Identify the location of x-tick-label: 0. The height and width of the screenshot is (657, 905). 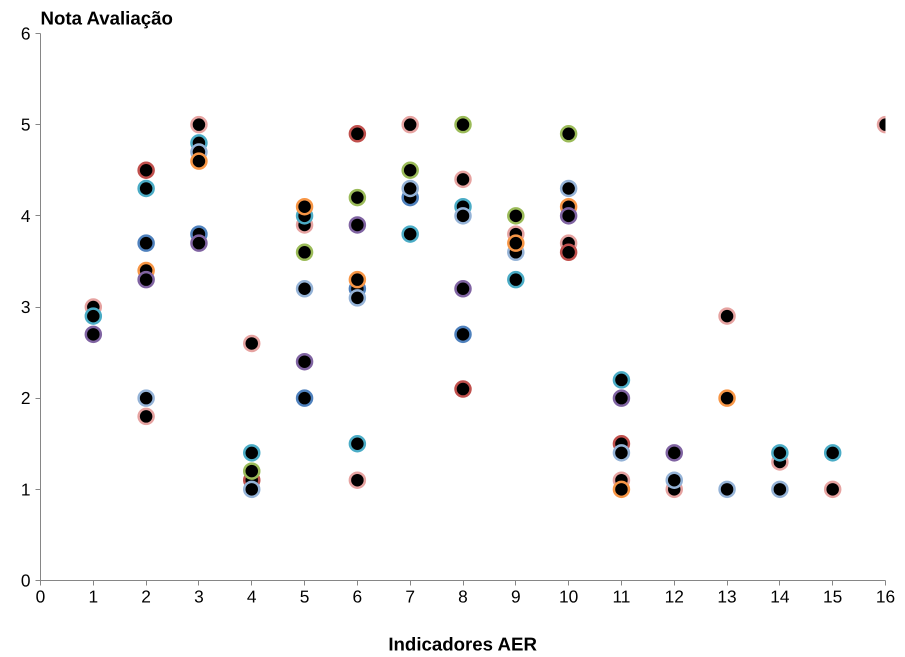
(41, 596).